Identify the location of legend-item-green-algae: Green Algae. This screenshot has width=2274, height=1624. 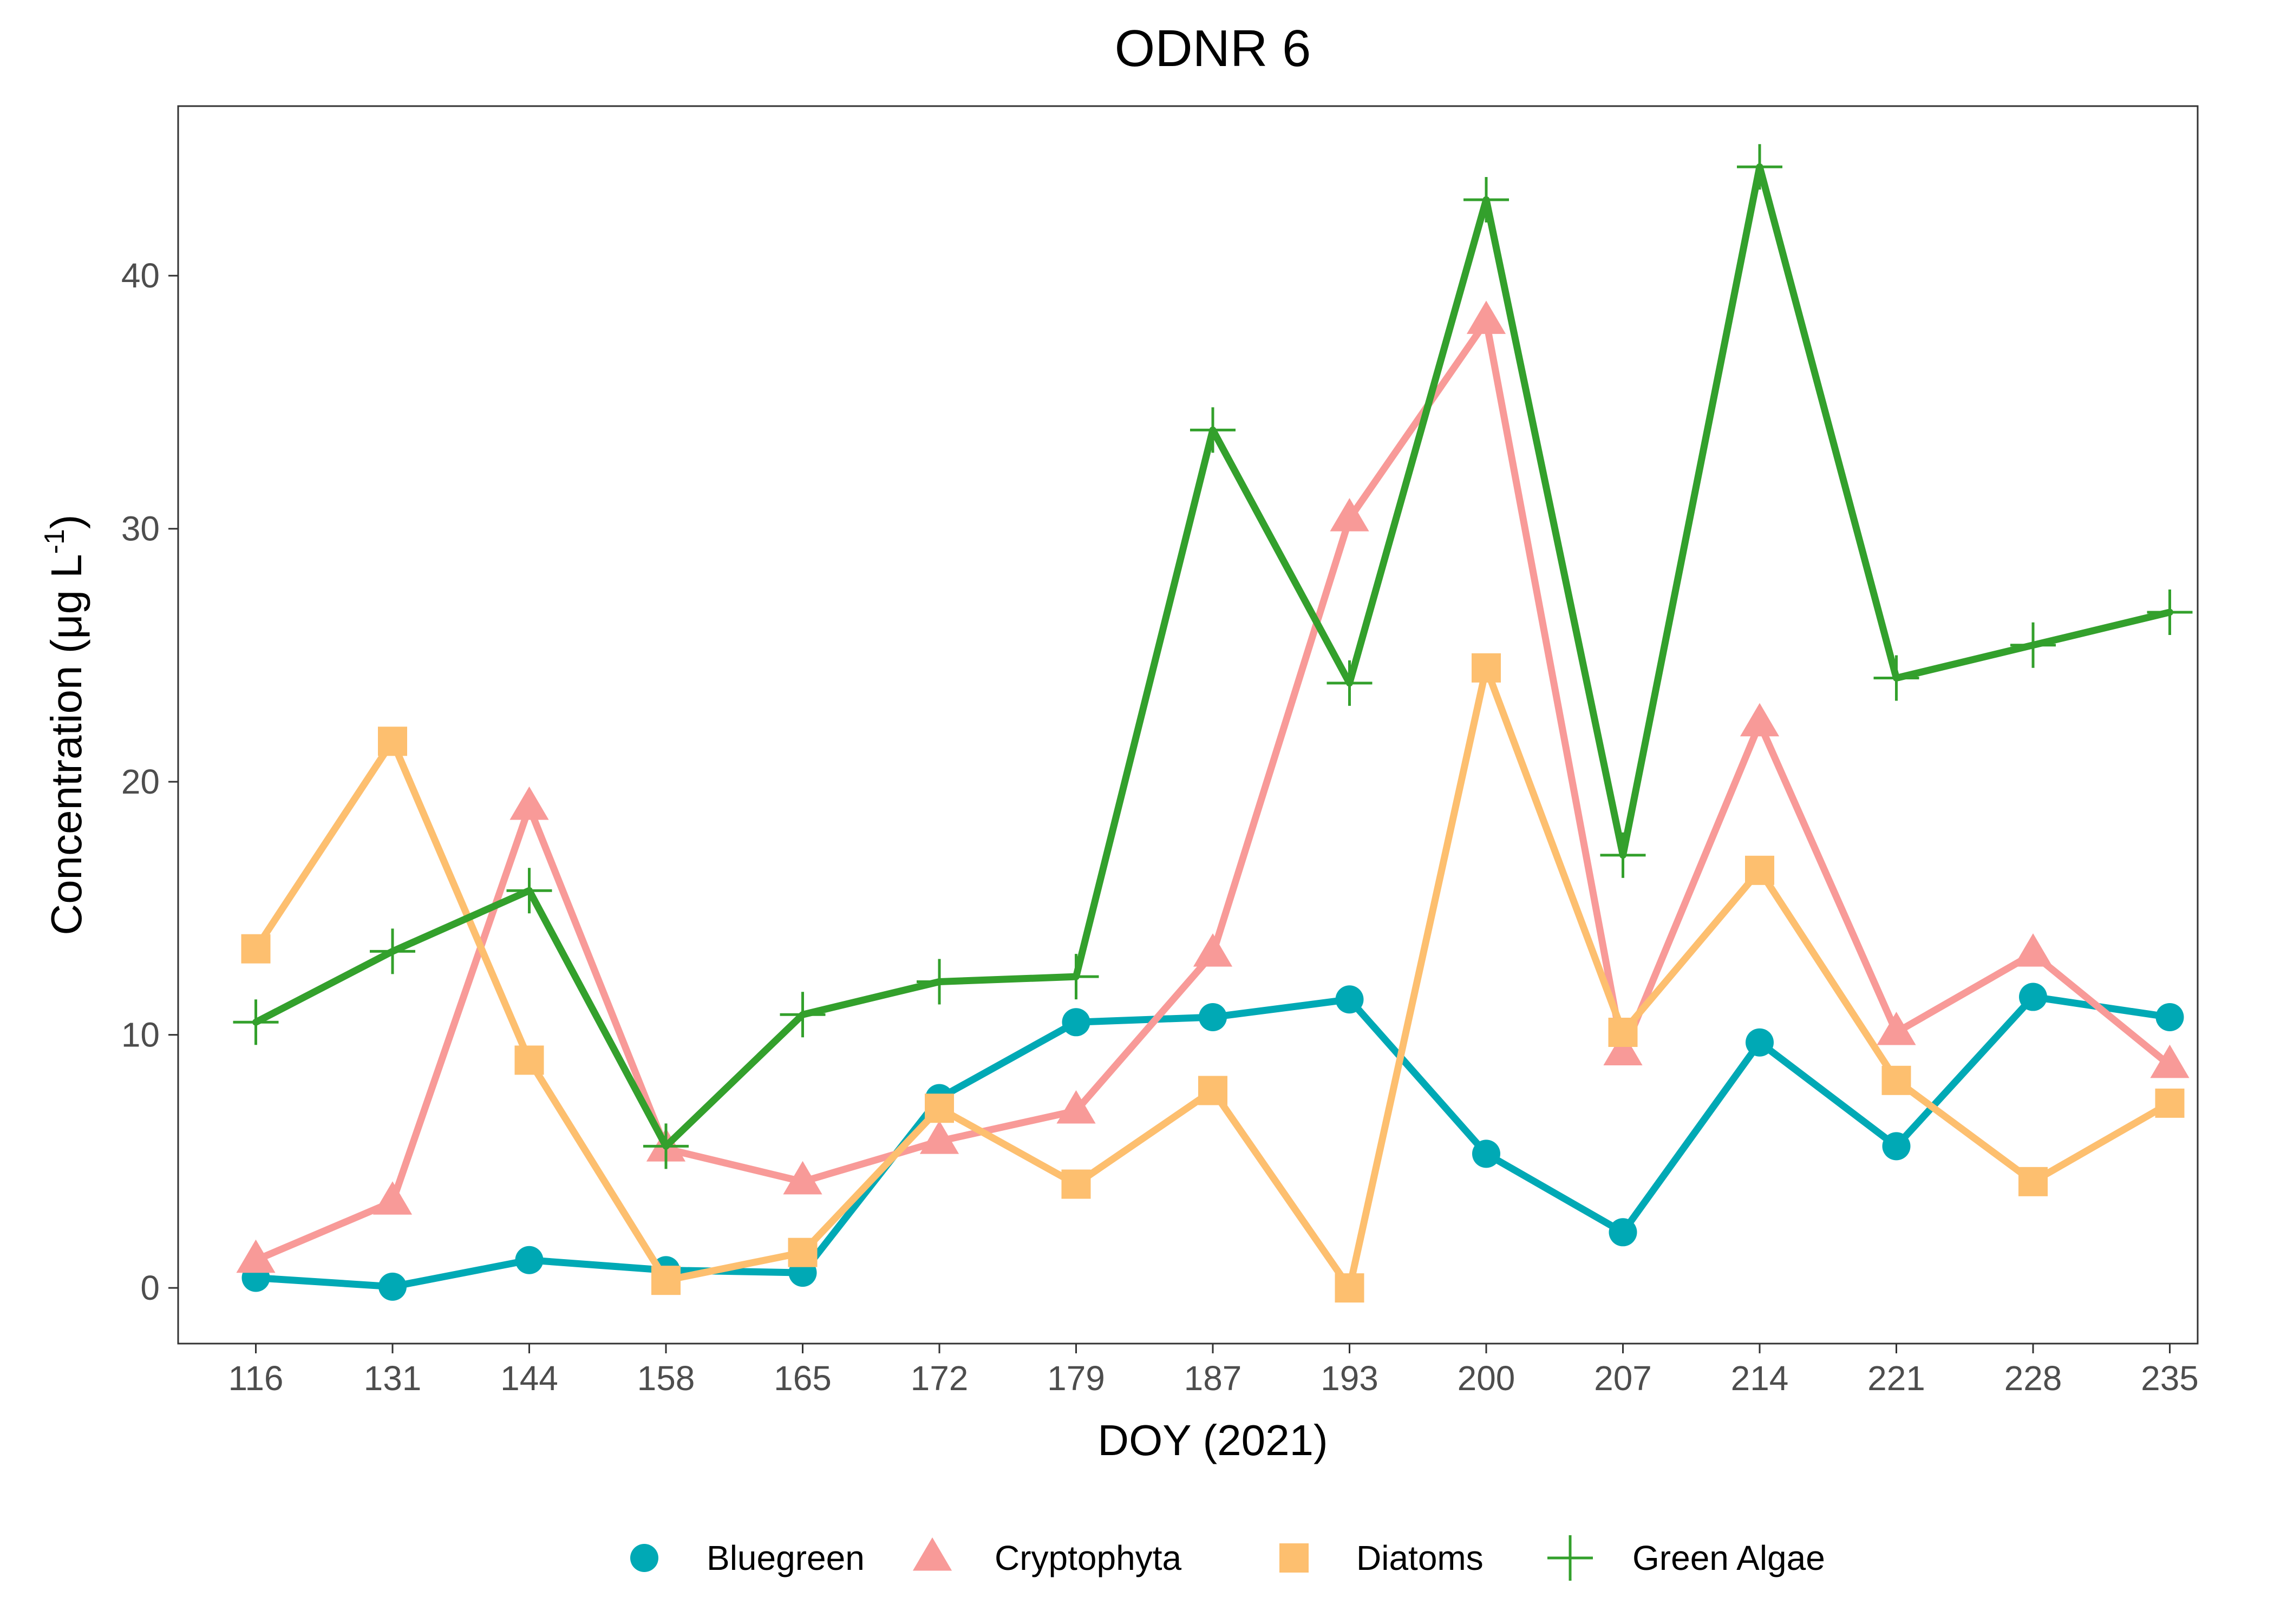
(1686, 1558).